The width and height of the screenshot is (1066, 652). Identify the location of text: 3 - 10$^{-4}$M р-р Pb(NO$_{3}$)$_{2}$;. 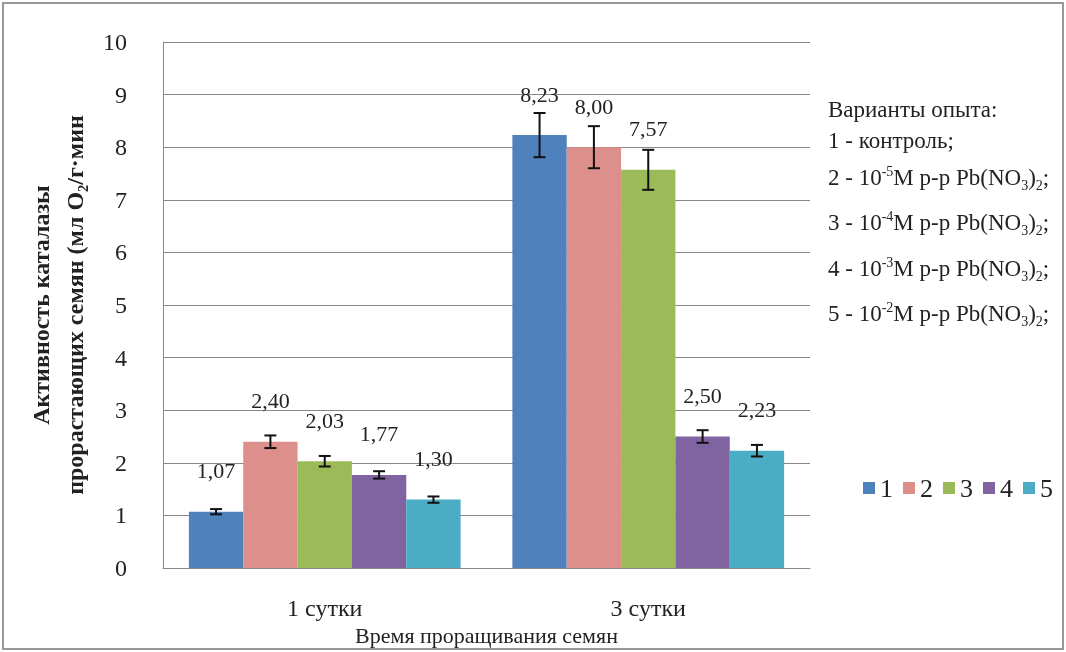
(939, 224).